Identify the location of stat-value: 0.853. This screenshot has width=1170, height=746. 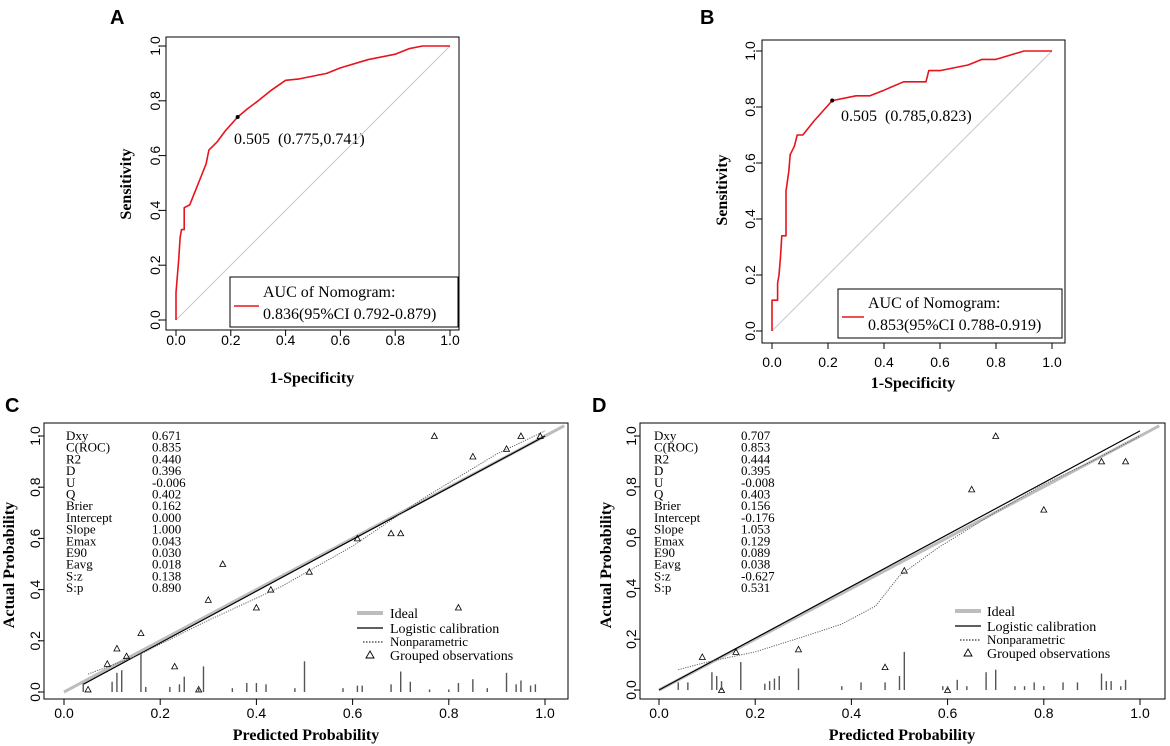
(755, 447).